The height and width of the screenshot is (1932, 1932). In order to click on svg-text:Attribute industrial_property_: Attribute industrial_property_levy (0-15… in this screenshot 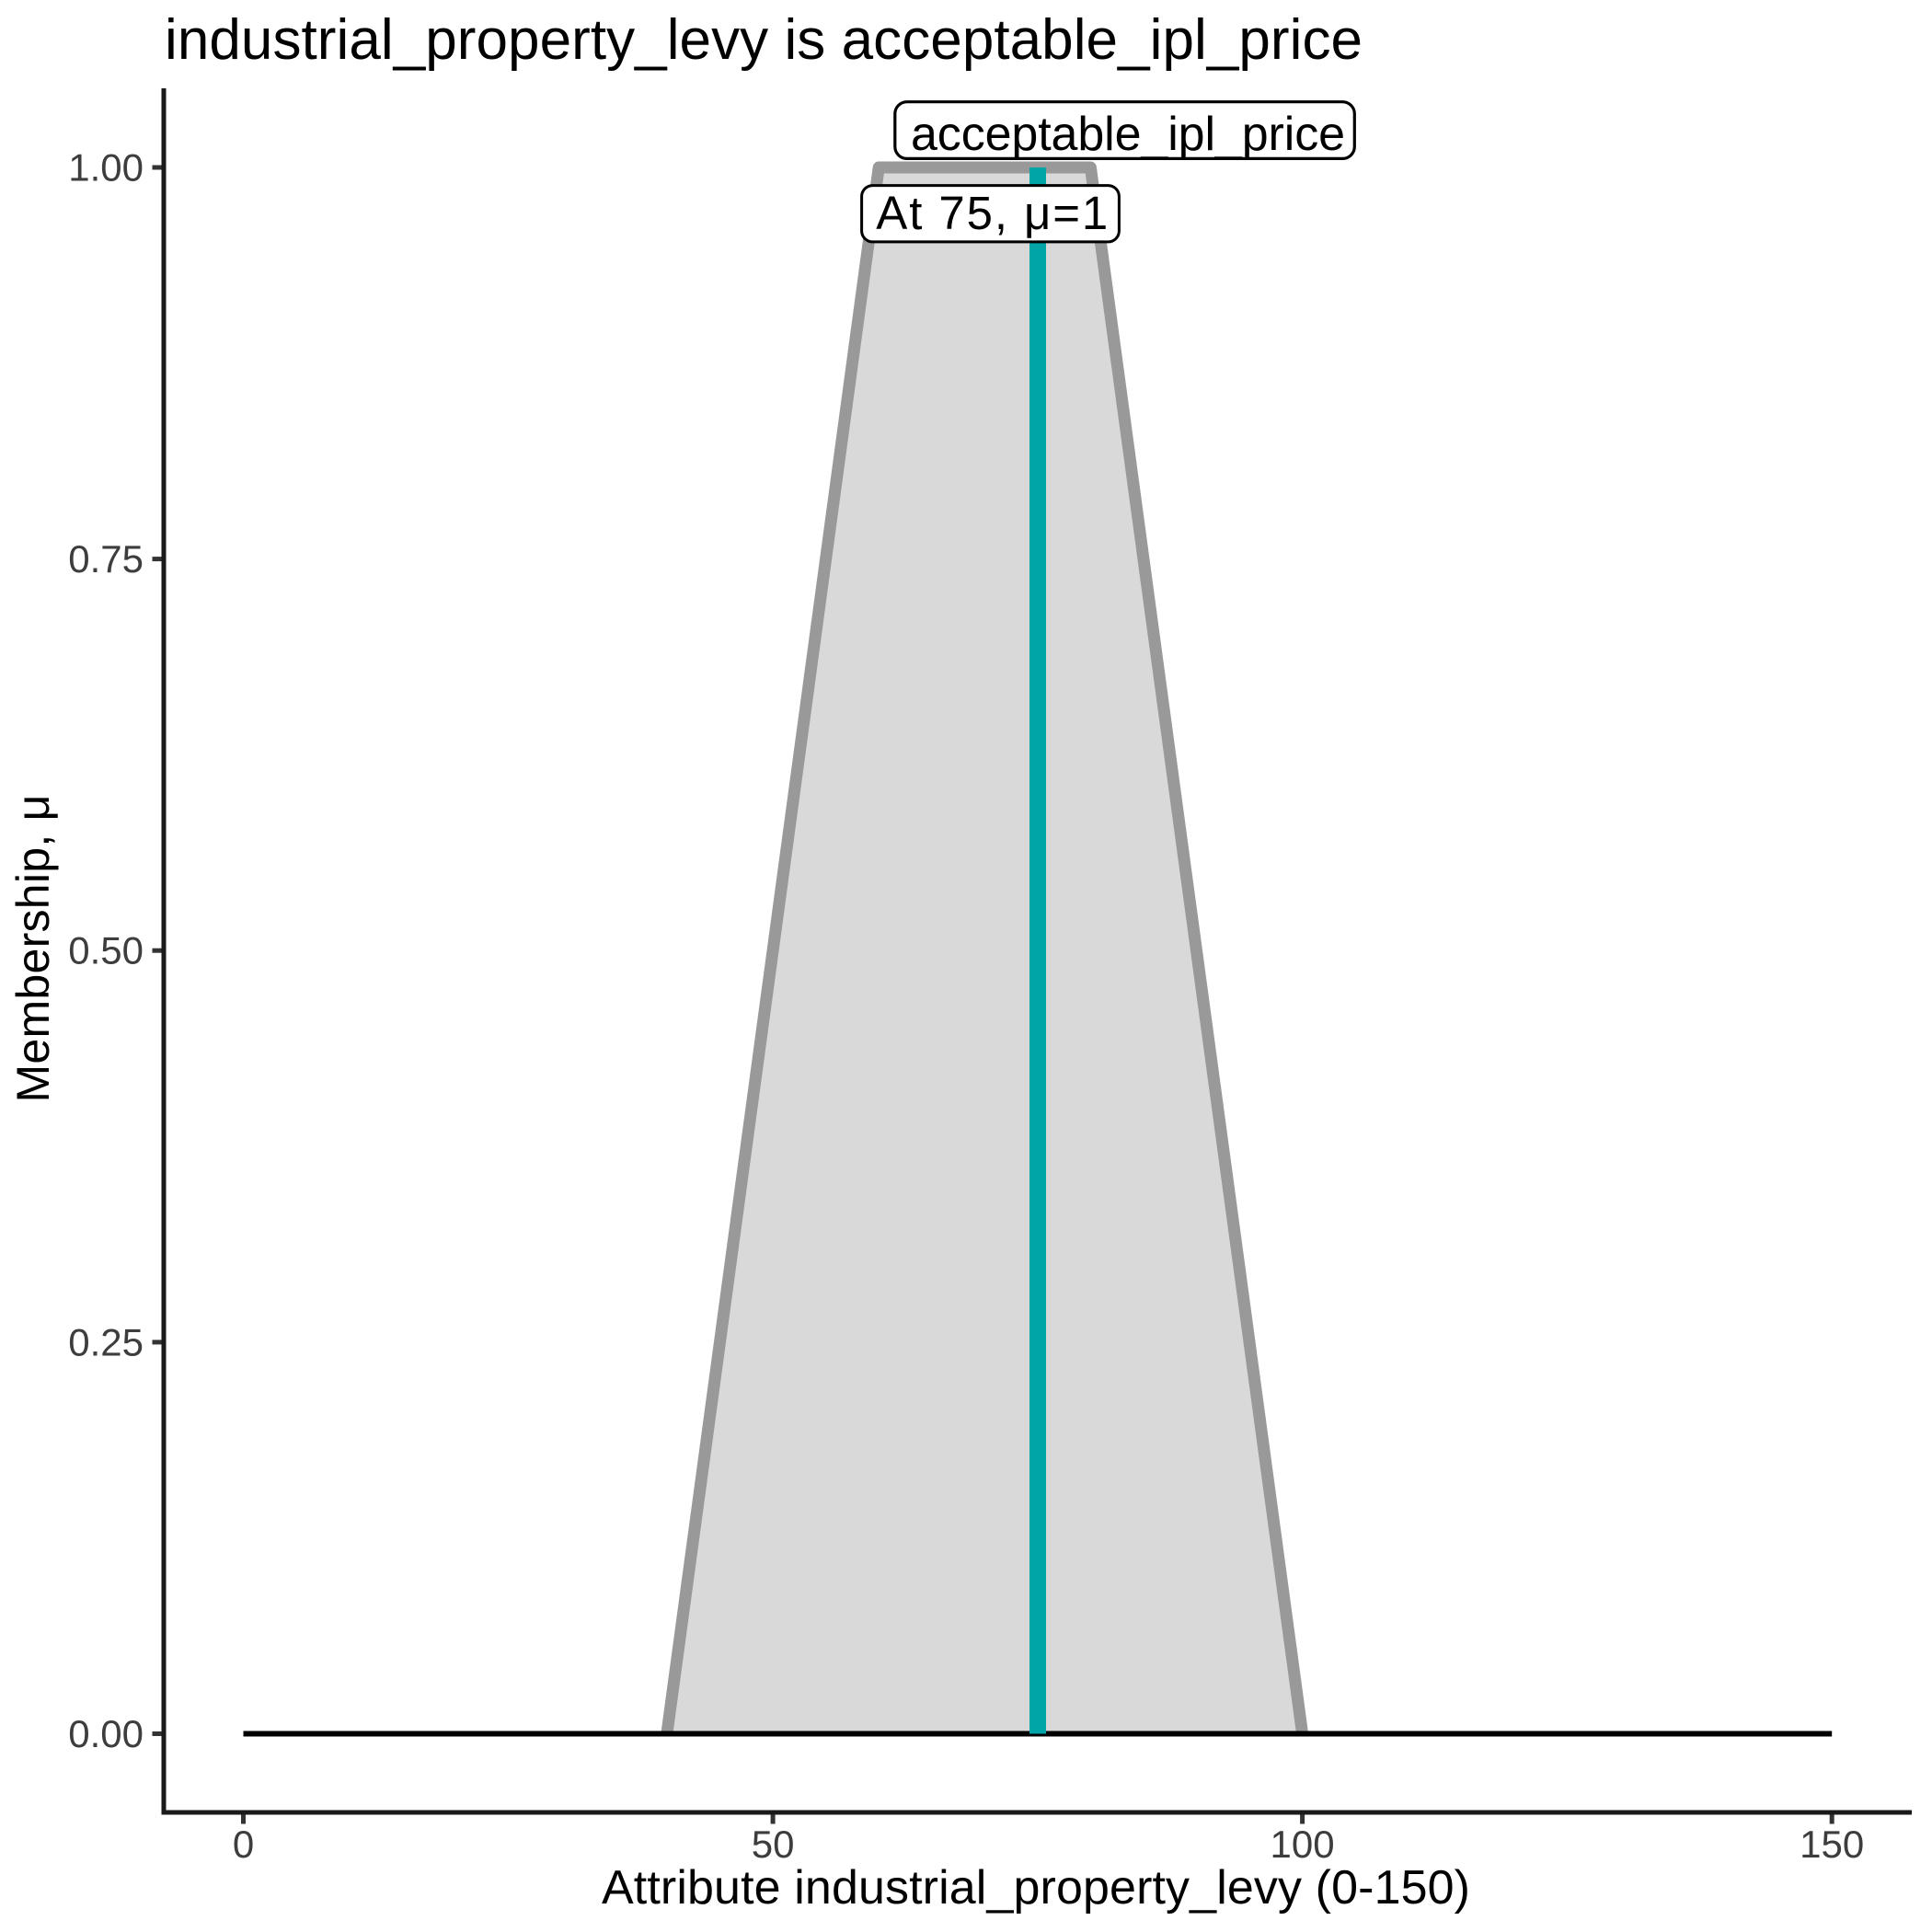, I will do `click(1036, 1888)`.